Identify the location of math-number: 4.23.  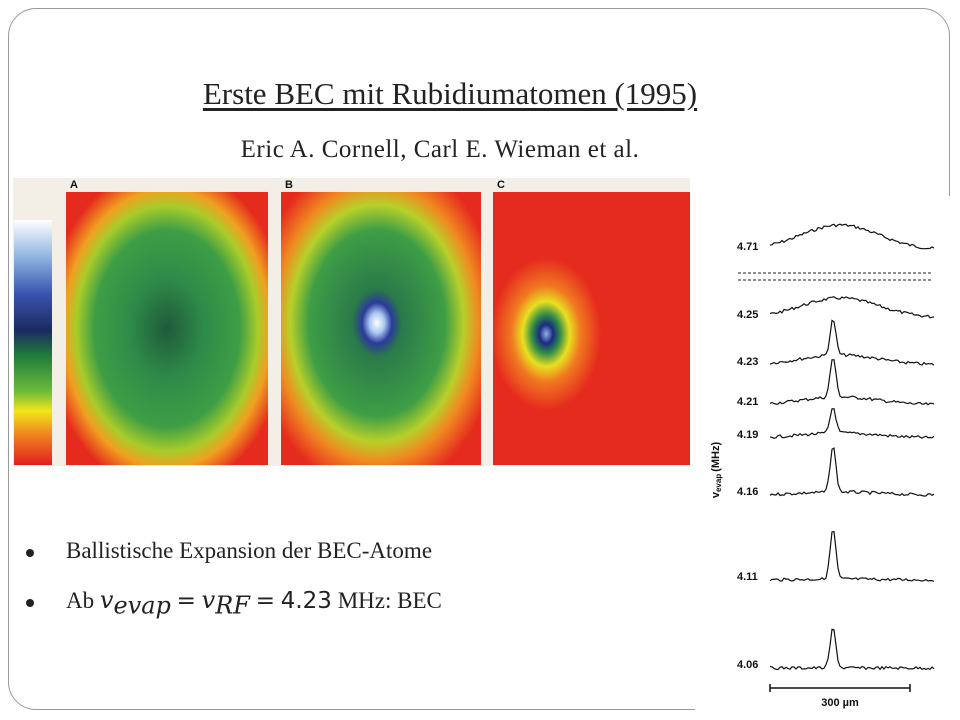
(306, 601).